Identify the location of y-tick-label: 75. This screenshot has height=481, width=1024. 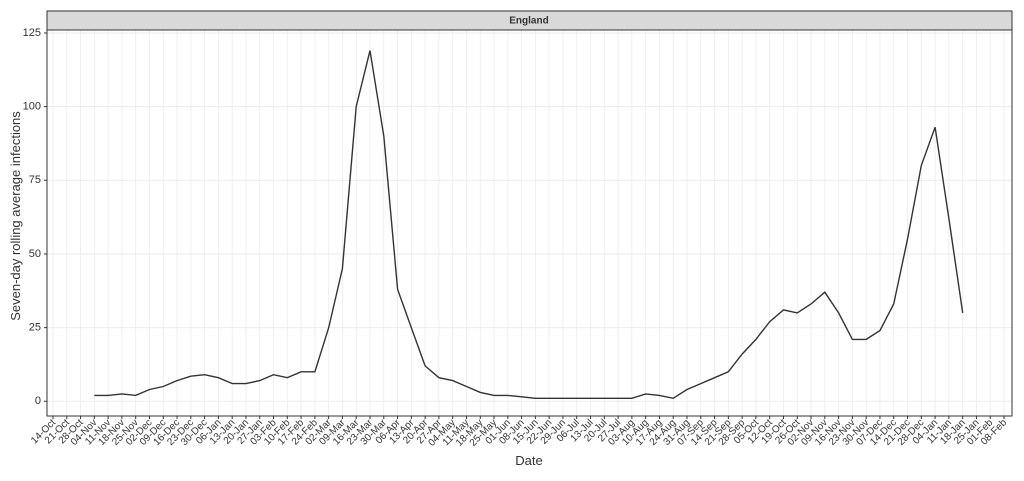
(35, 180).